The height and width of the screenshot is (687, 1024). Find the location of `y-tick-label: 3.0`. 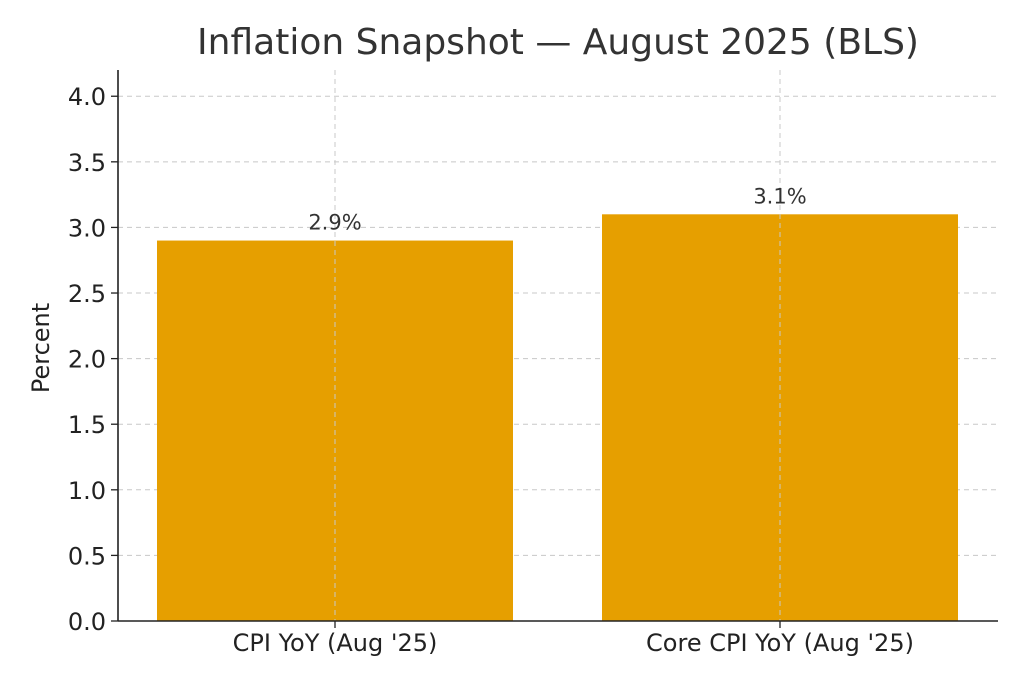

y-tick-label: 3.0 is located at coordinates (87, 228).